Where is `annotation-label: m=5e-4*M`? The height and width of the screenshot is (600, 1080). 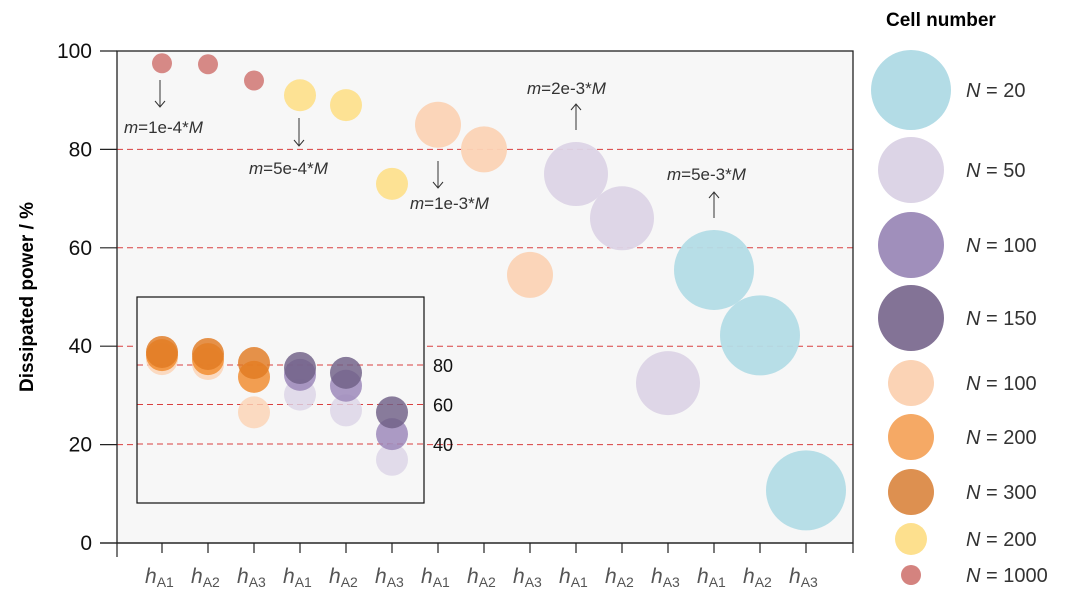
annotation-label: m=5e-4*M is located at coordinates (289, 168).